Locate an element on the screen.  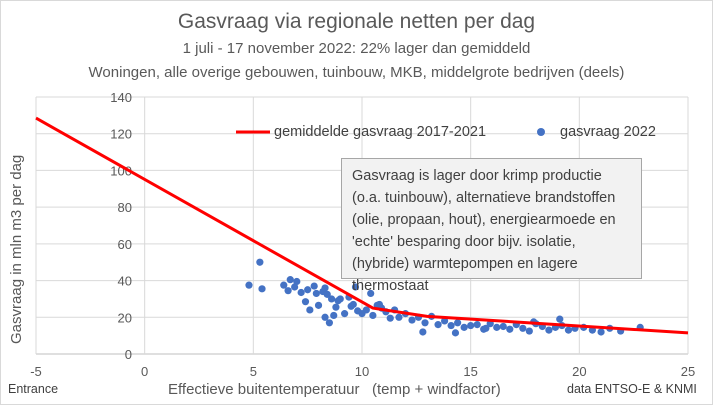
x-tick-label: 10 is located at coordinates (362, 371).